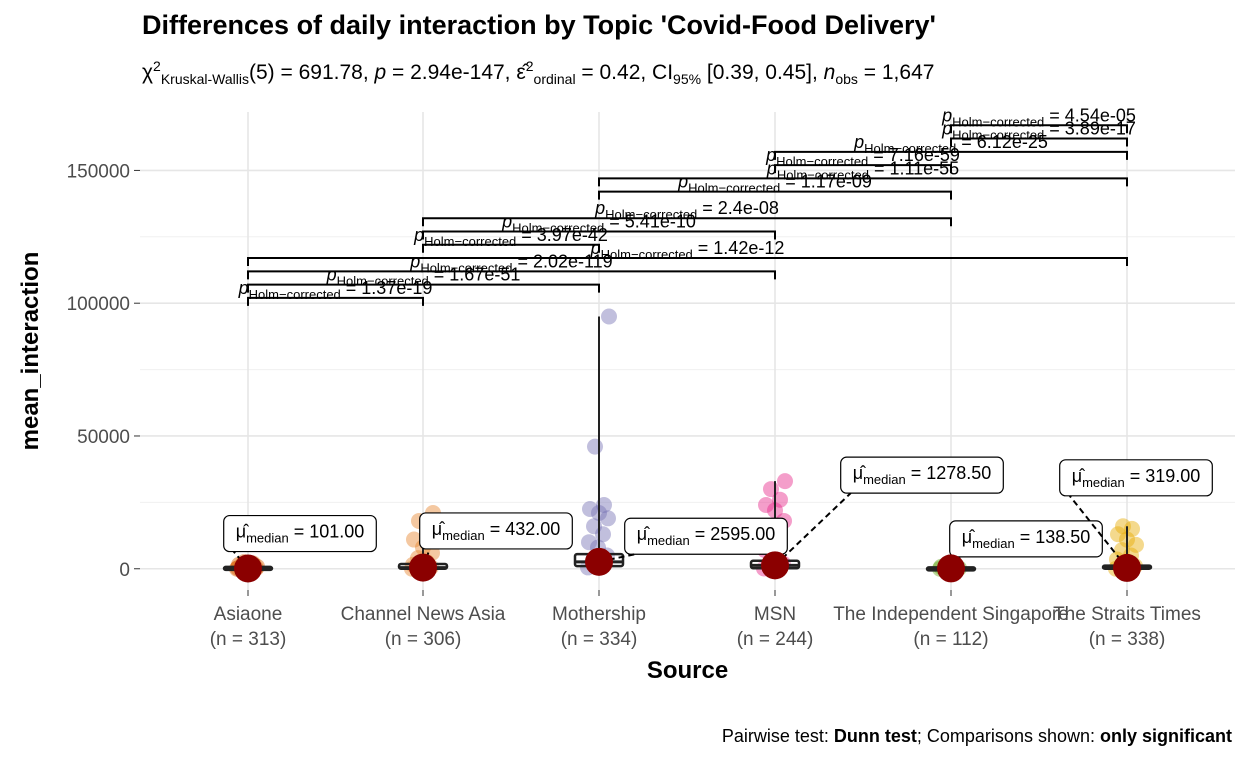  Describe the element at coordinates (739, 248) in the screenshot. I see `comparison-value: = 1.42e-12` at that location.